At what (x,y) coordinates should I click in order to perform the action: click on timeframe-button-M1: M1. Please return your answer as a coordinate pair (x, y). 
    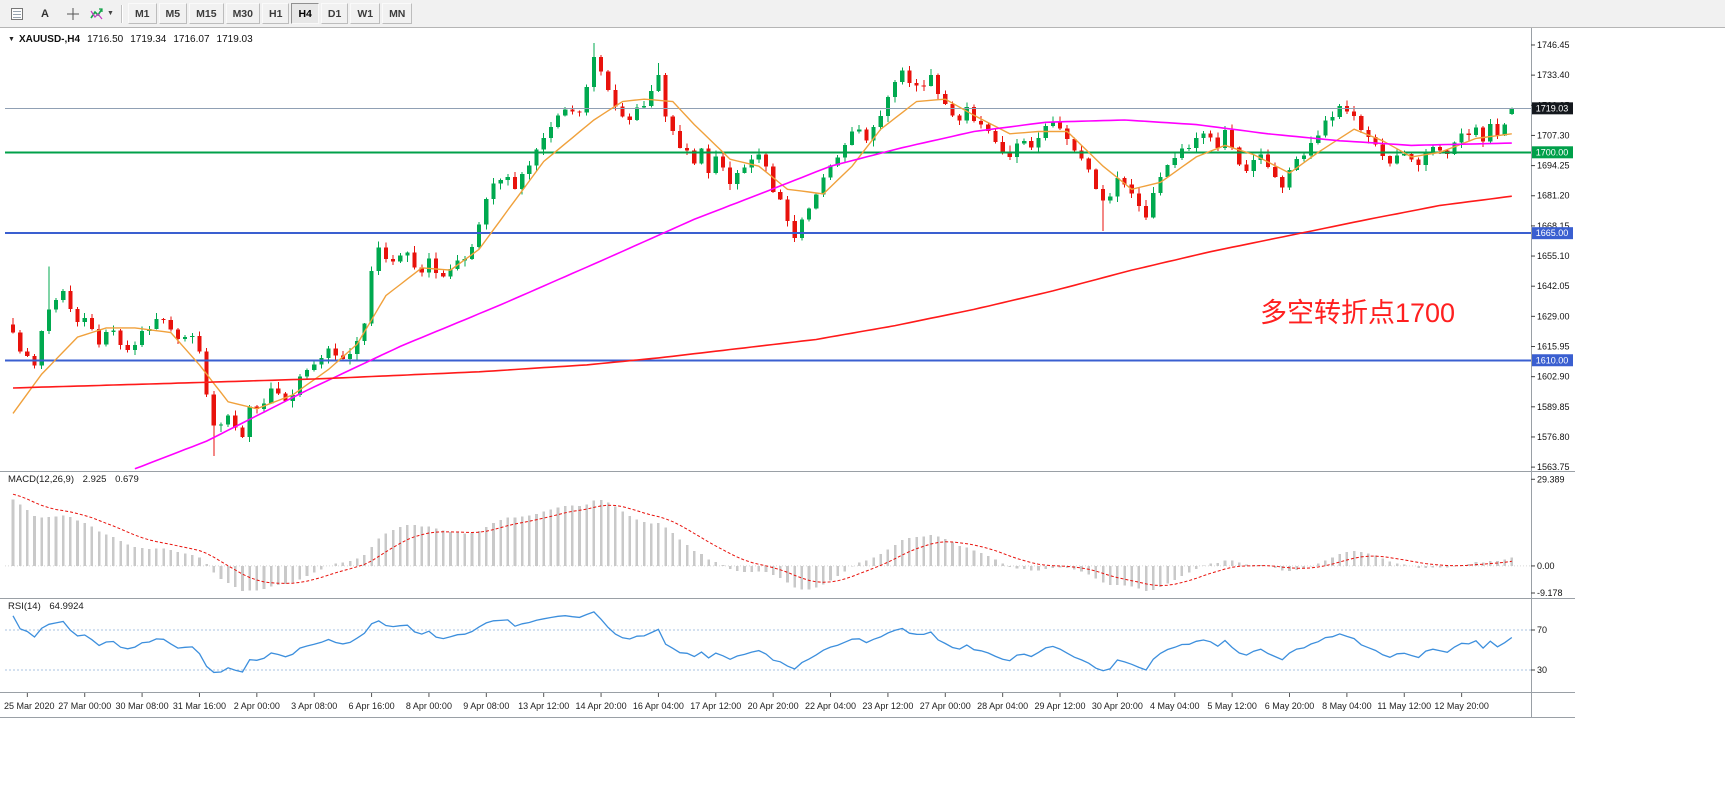
    Looking at the image, I should click on (142, 13).